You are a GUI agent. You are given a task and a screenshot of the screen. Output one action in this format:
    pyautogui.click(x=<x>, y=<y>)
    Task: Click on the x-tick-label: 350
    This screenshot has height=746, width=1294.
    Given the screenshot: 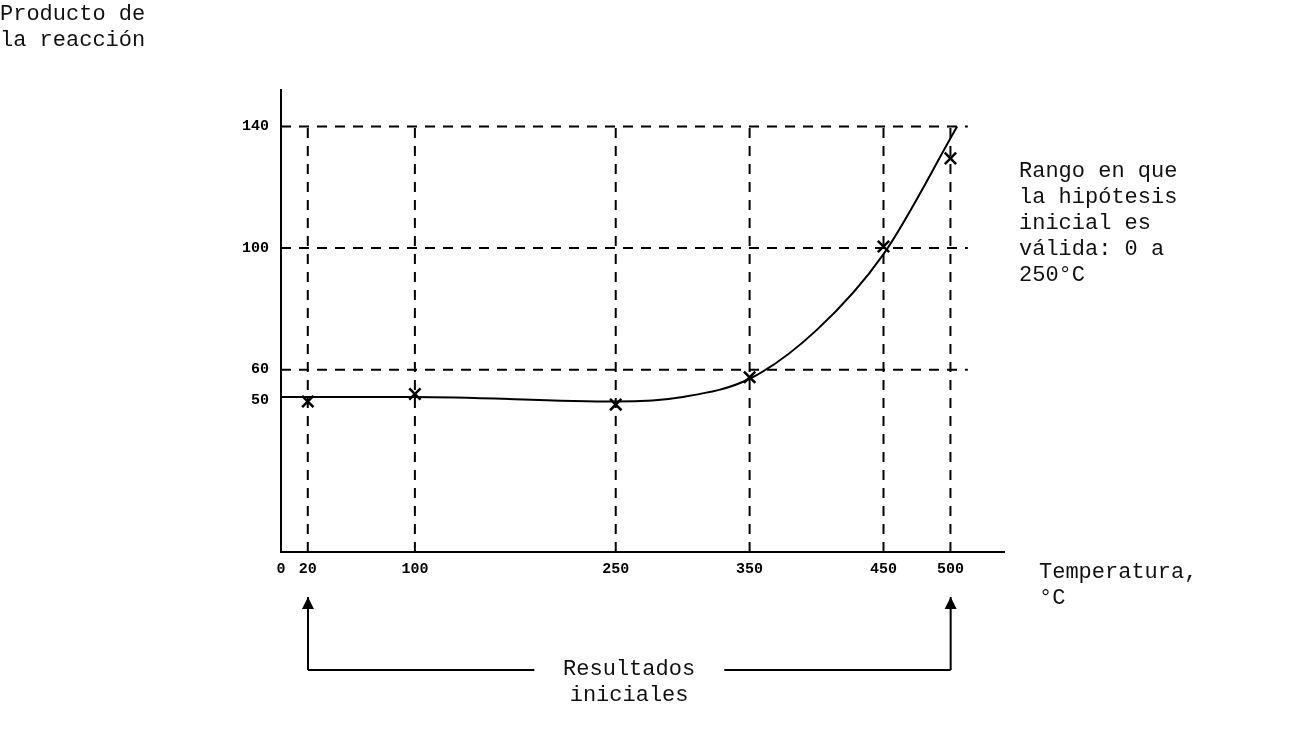 What is the action you would take?
    pyautogui.click(x=750, y=569)
    